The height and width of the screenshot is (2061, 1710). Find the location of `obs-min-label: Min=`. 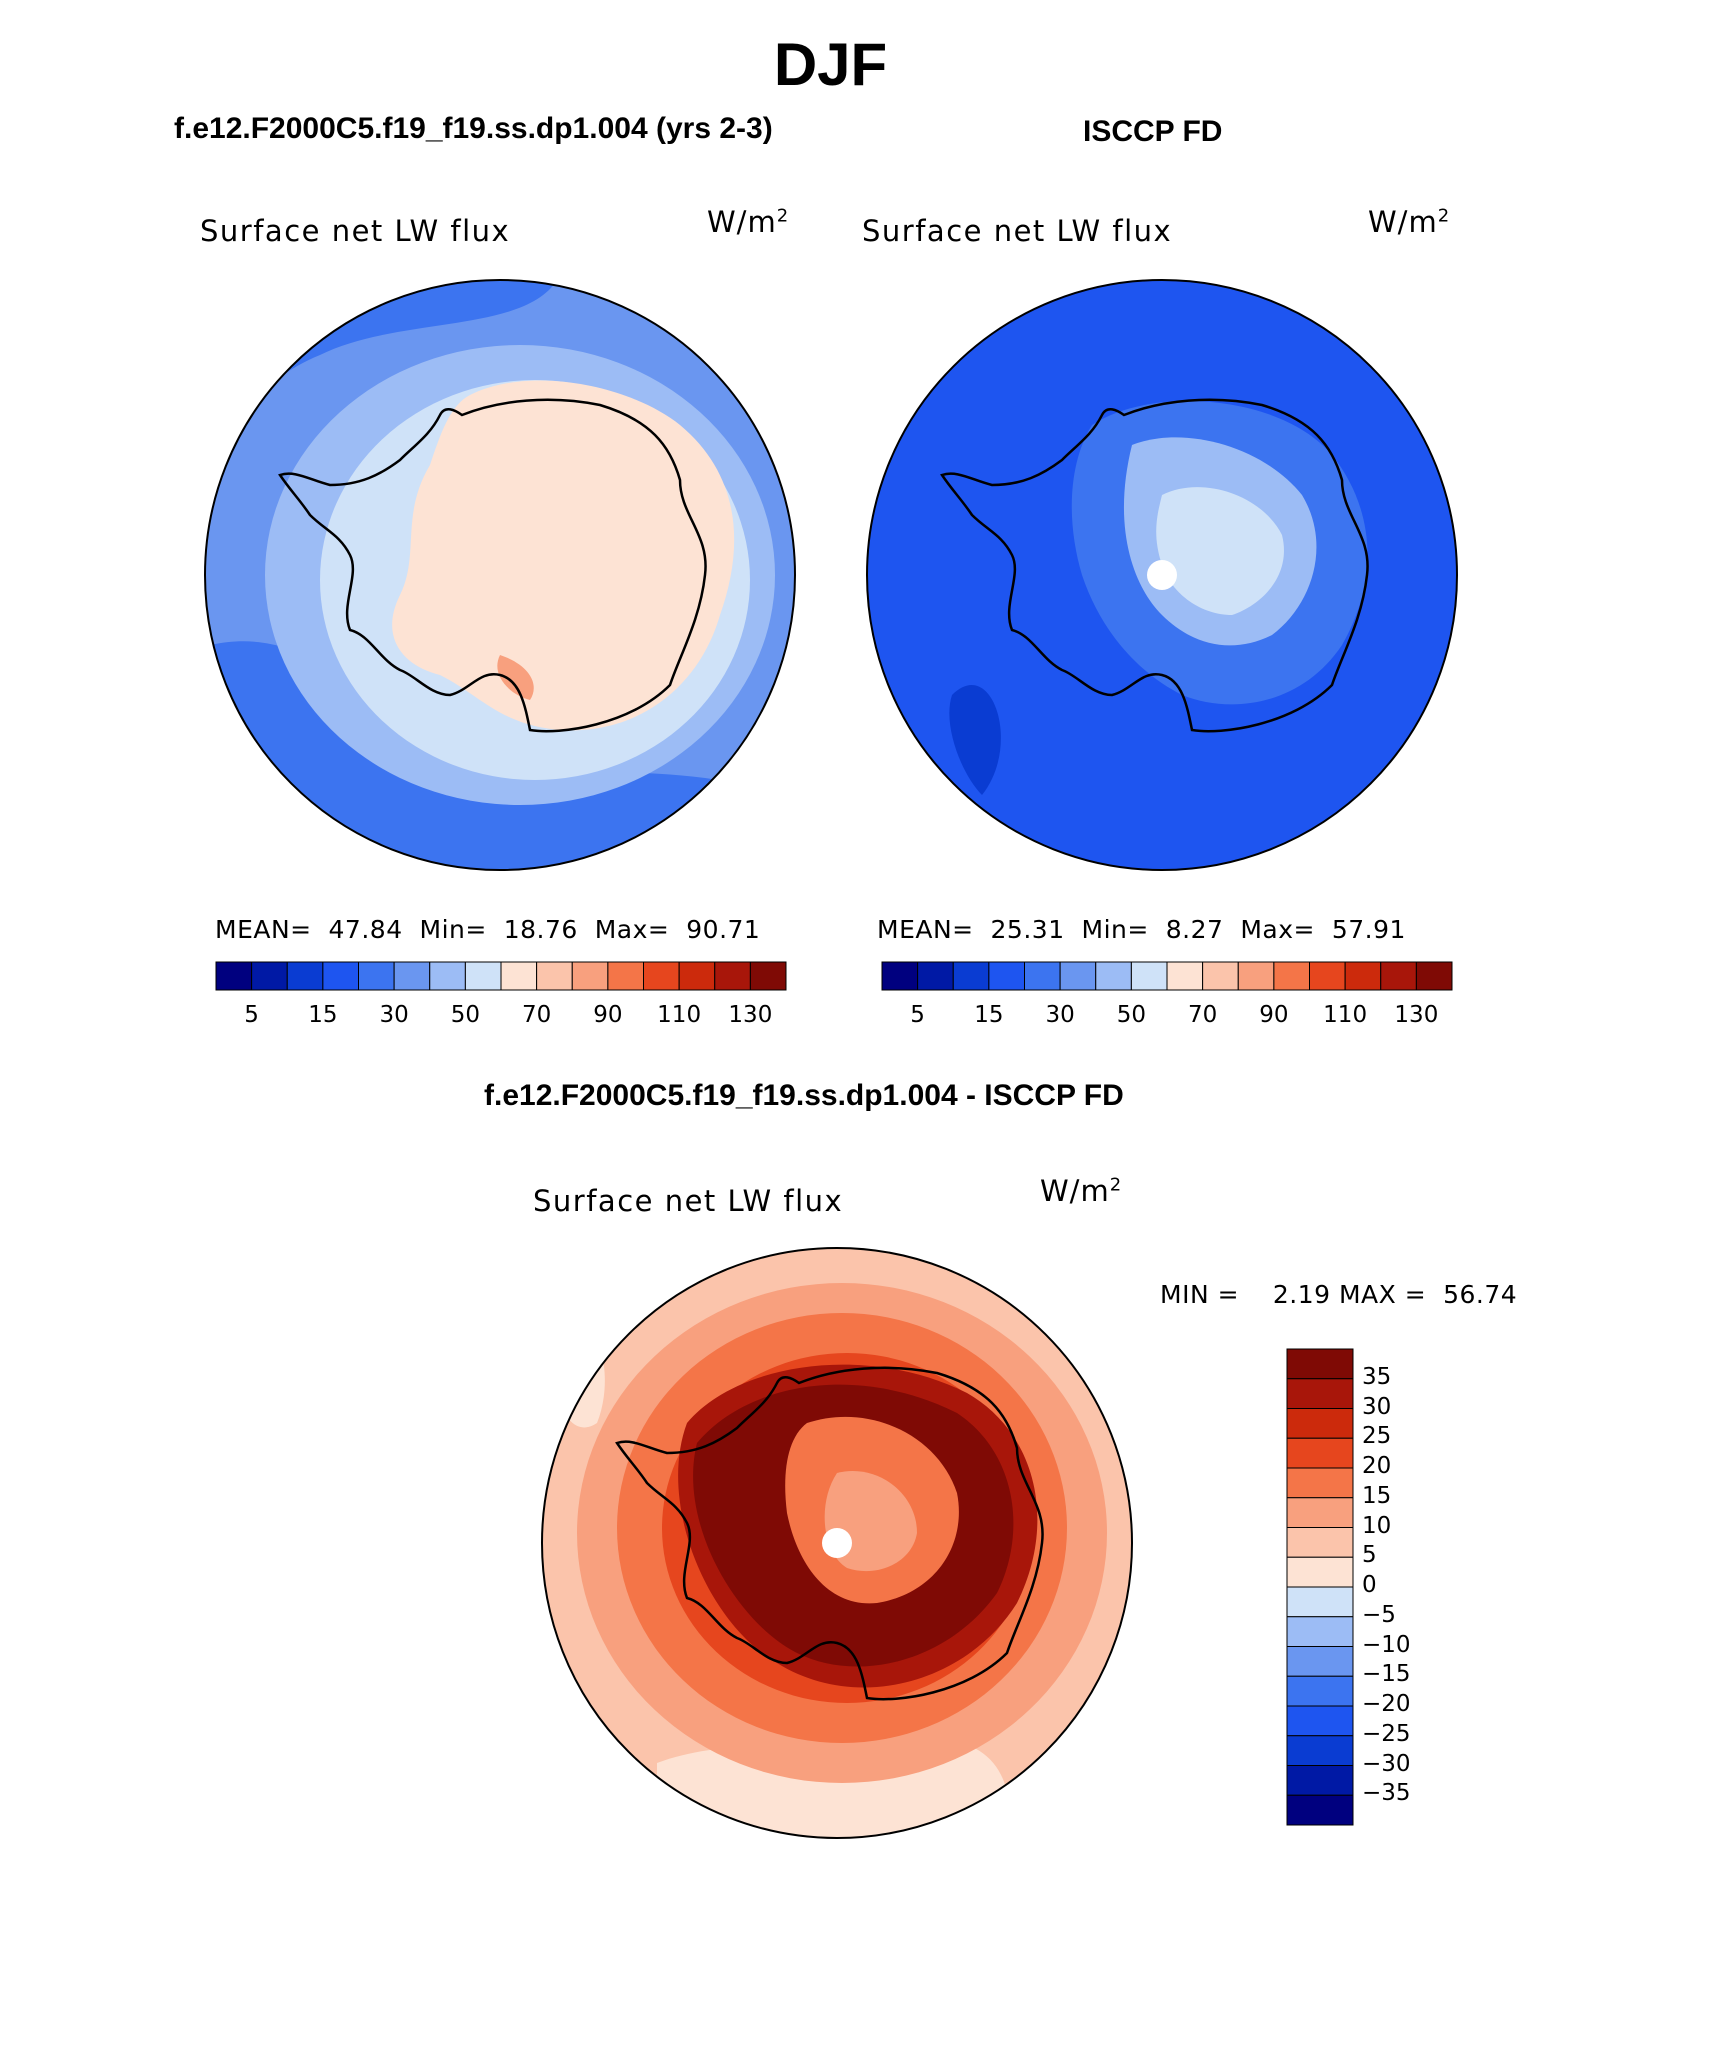

obs-min-label: Min= is located at coordinates (1115, 929).